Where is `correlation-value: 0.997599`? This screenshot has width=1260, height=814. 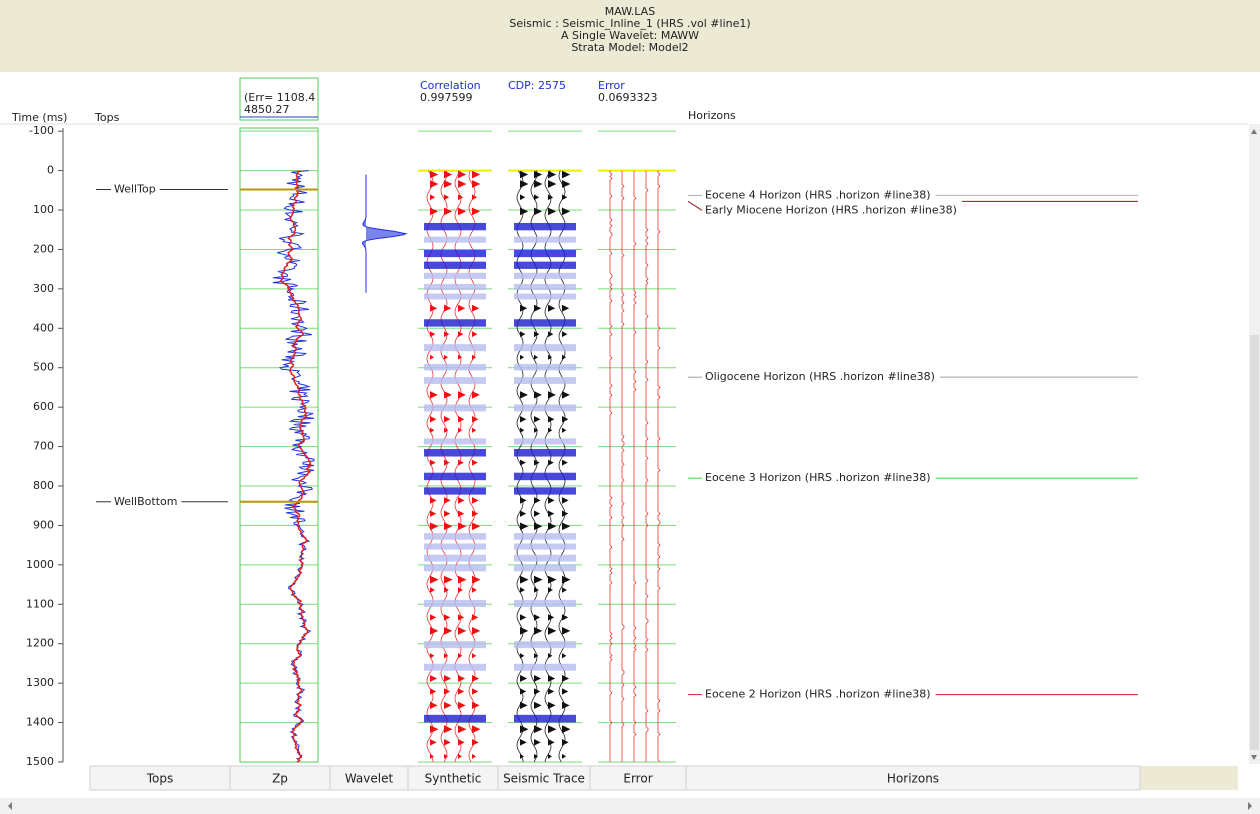 correlation-value: 0.997599 is located at coordinates (446, 97).